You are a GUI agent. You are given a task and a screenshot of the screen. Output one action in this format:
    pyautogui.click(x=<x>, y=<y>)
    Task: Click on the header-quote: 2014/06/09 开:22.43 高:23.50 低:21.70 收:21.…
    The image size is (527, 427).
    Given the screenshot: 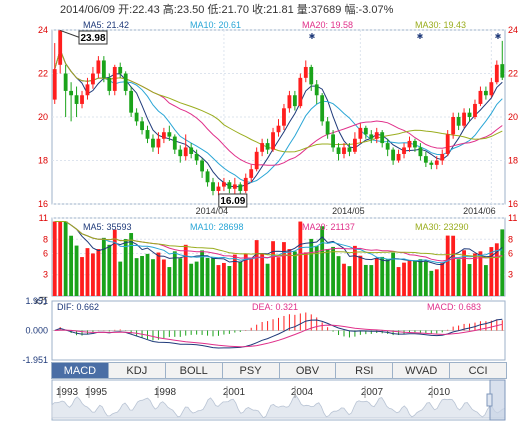 What is the action you would take?
    pyautogui.click(x=226, y=9)
    